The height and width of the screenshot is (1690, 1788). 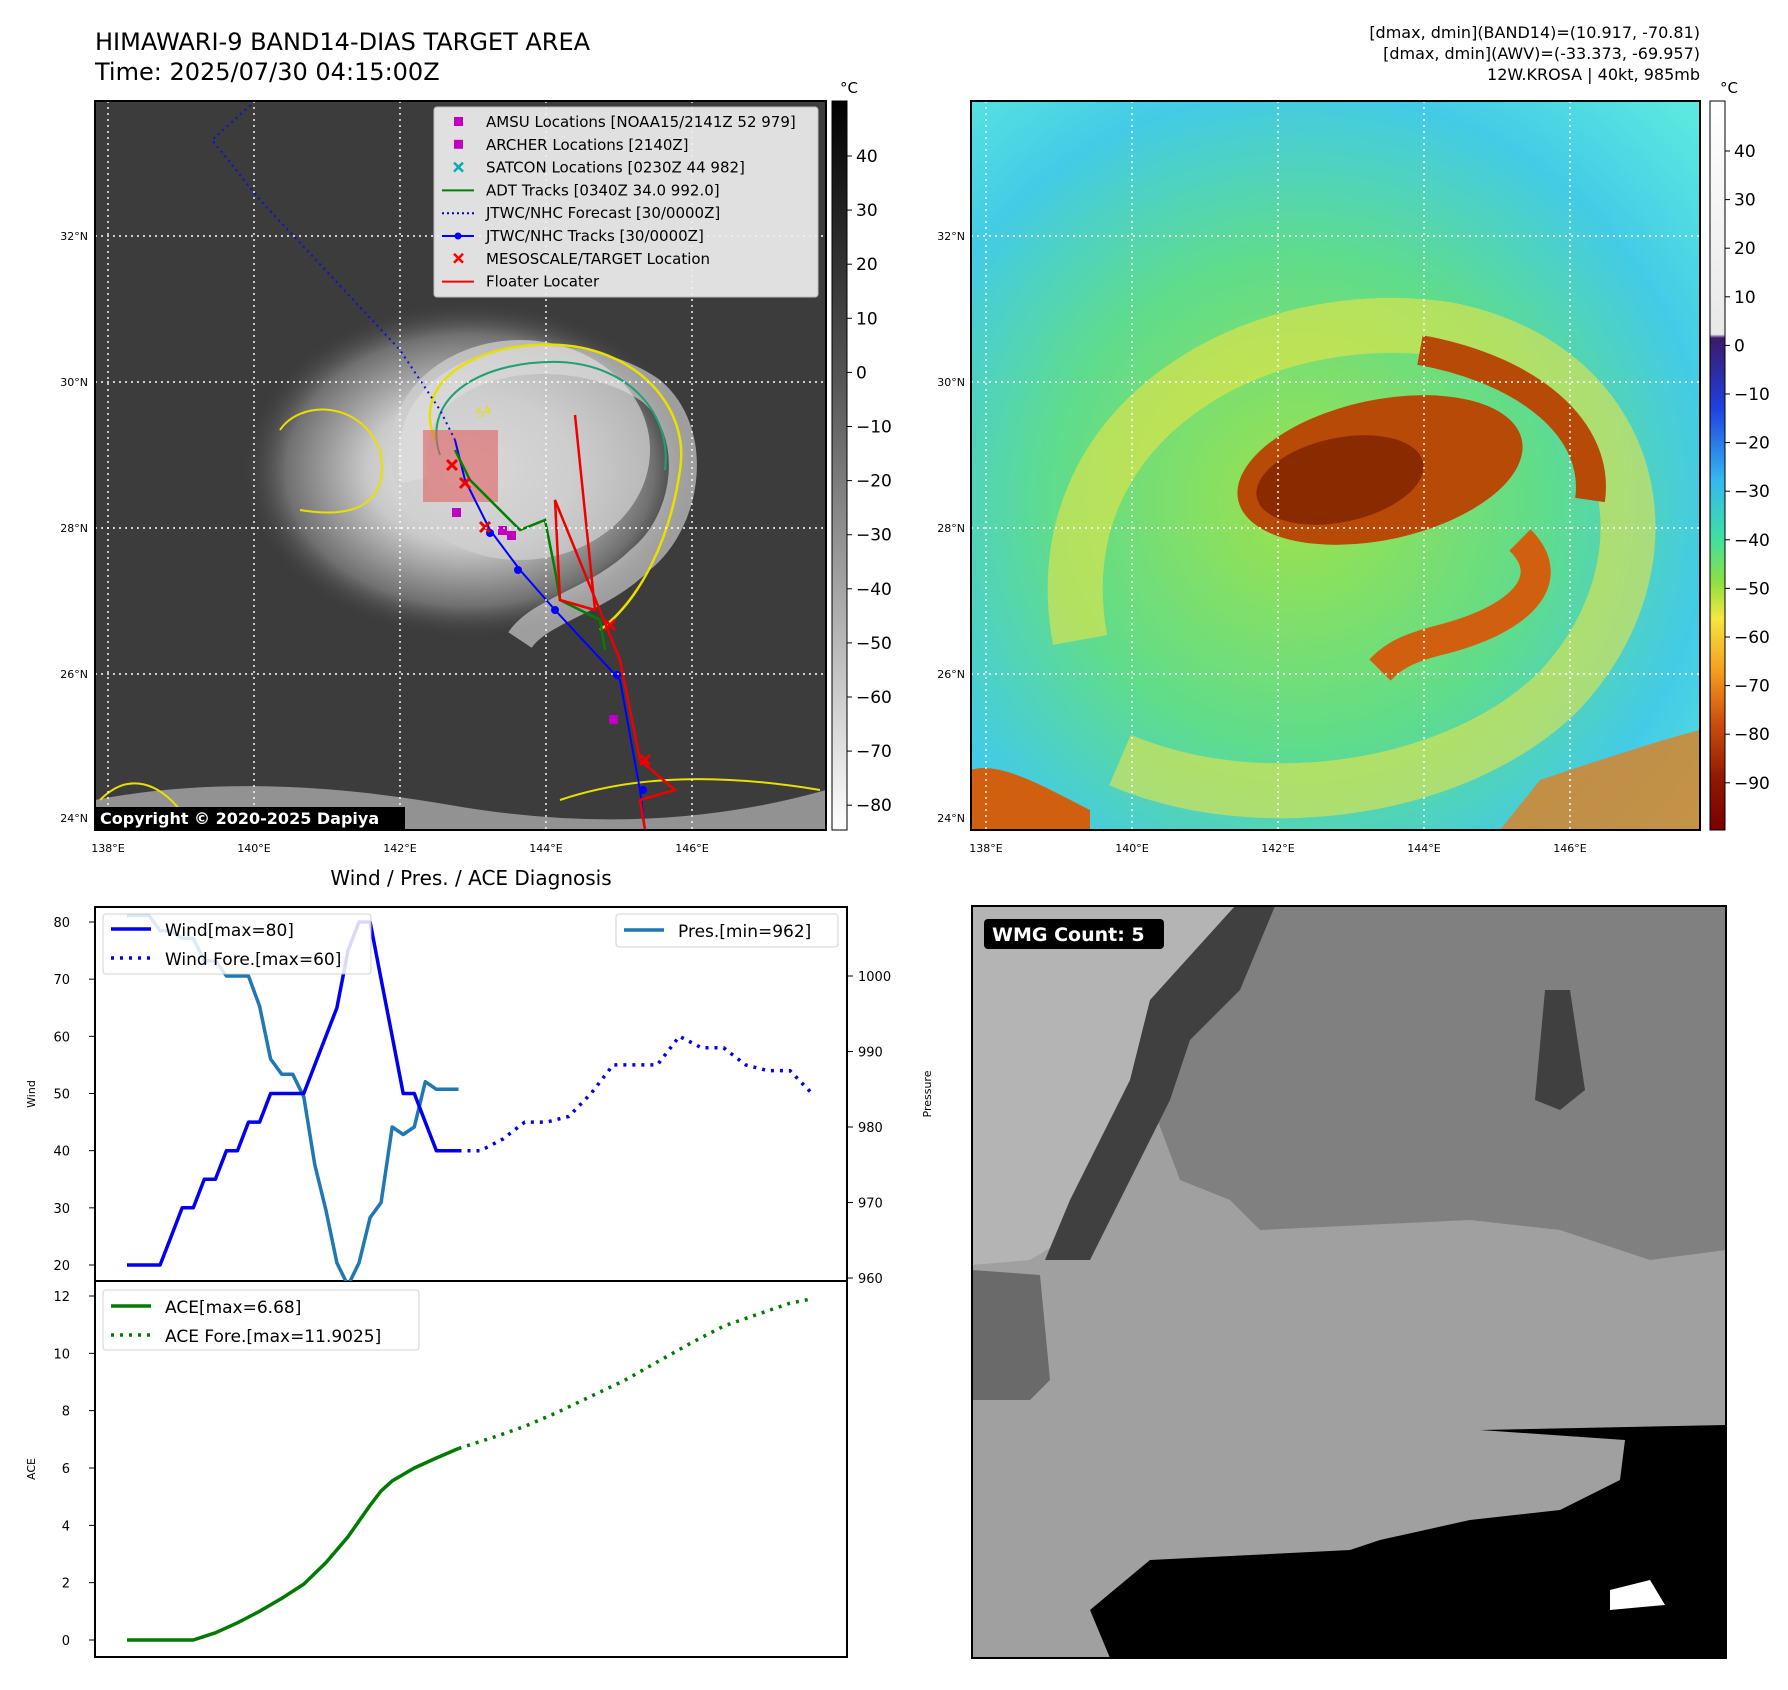 I want to click on info-awv: [dmax, dmin](AWV)=(-33.373, -69.957), so click(x=1541, y=53).